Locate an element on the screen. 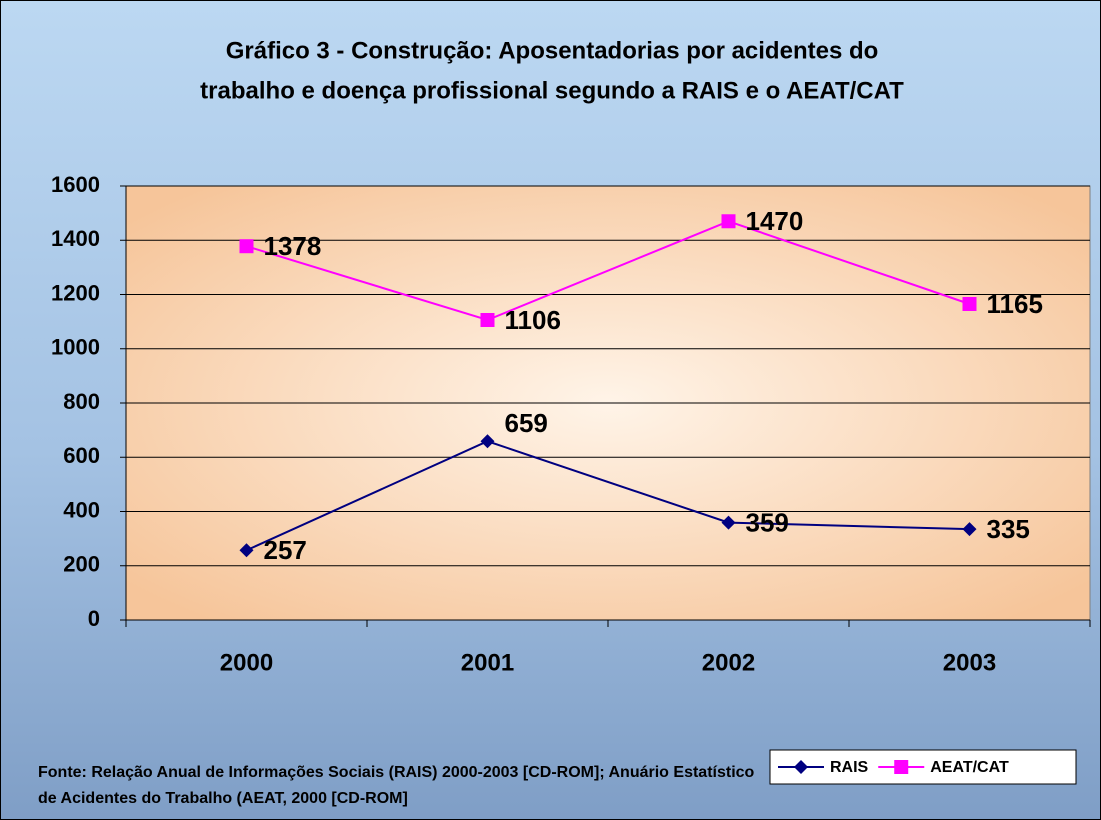 Image resolution: width=1101 pixels, height=820 pixels. x-tick-label: 2002 is located at coordinates (728, 662).